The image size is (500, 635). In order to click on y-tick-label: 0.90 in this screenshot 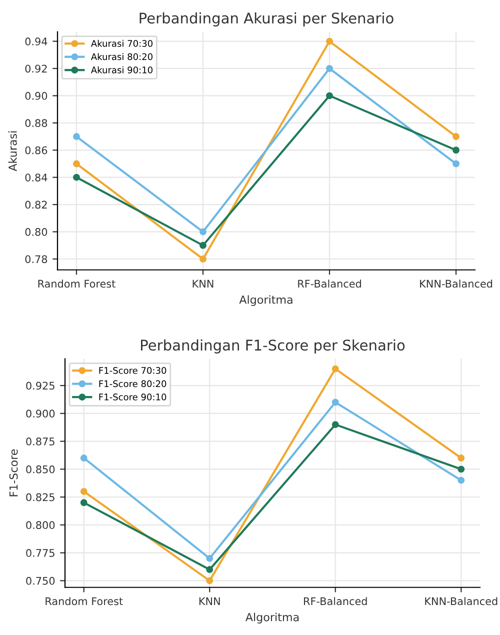, I will do `click(36, 96)`.